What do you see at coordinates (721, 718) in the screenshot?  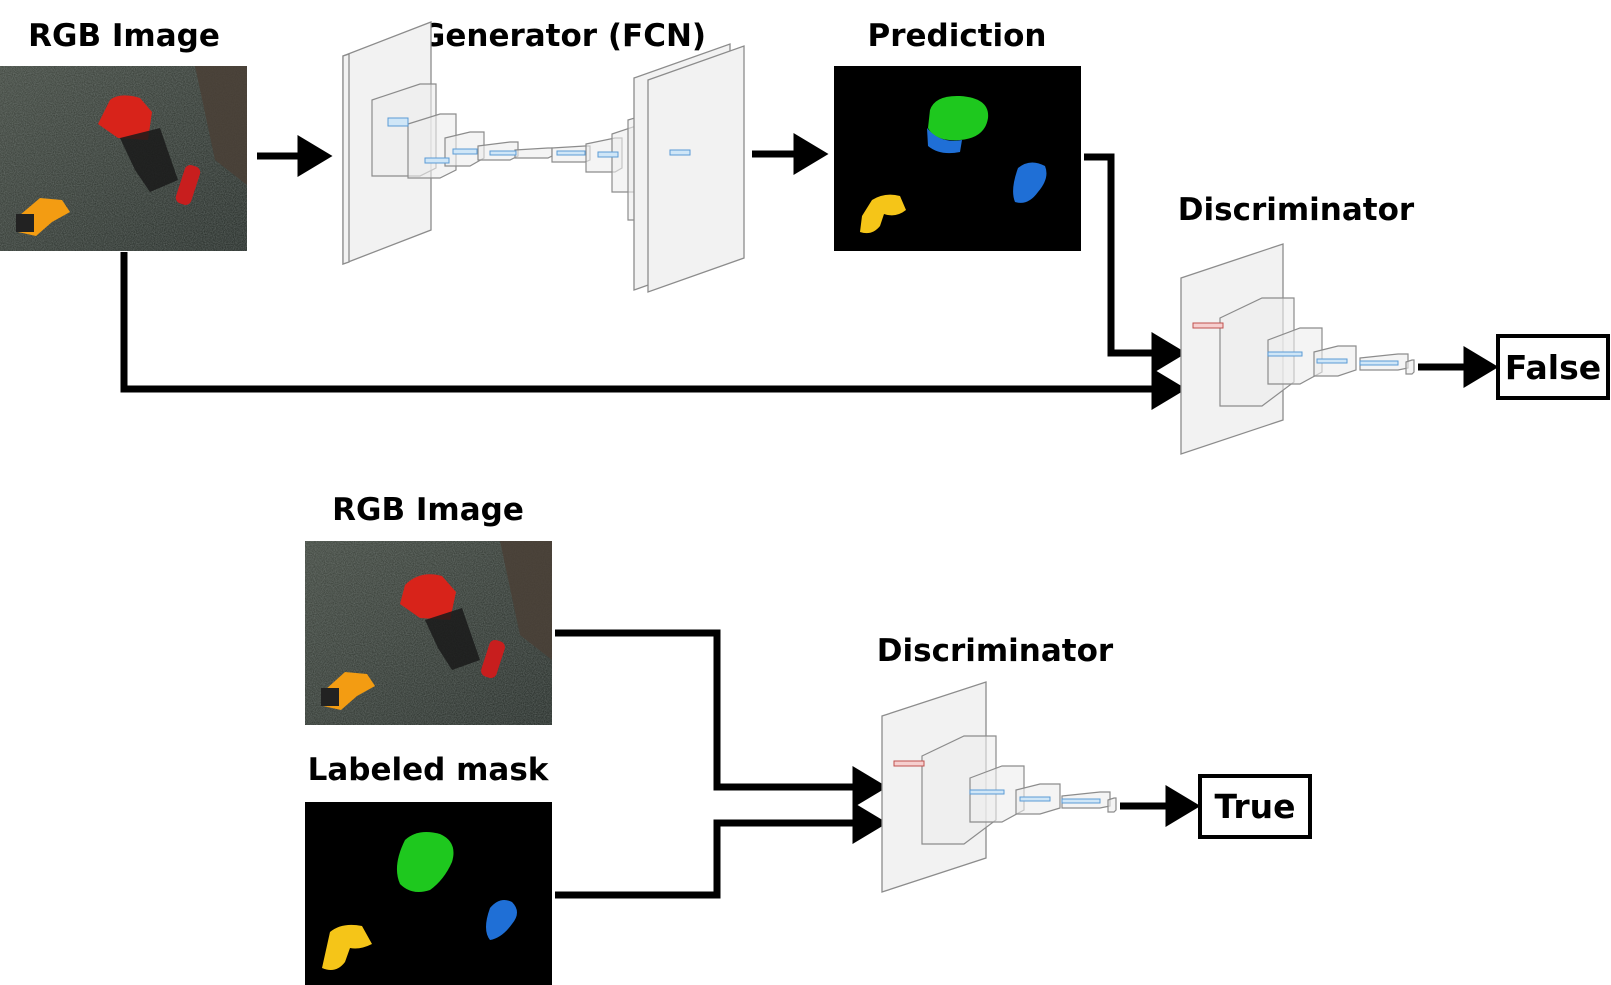 I see `arrow-bottom-rgb-to-discriminator` at bounding box center [721, 718].